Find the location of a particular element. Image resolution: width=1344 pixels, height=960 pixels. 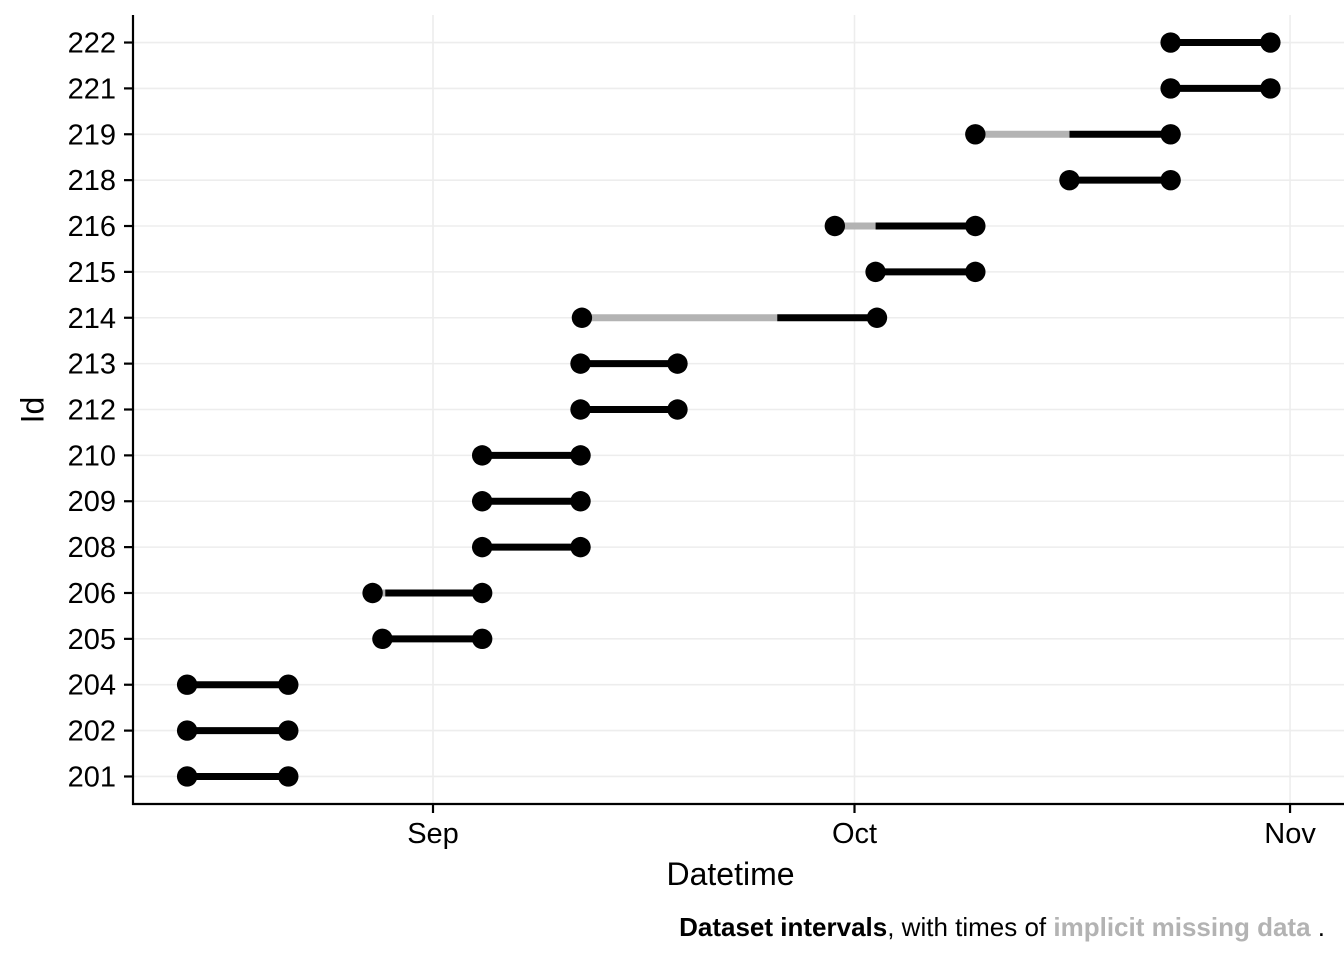

x-tick-label-Nov: Nov is located at coordinates (1290, 834).